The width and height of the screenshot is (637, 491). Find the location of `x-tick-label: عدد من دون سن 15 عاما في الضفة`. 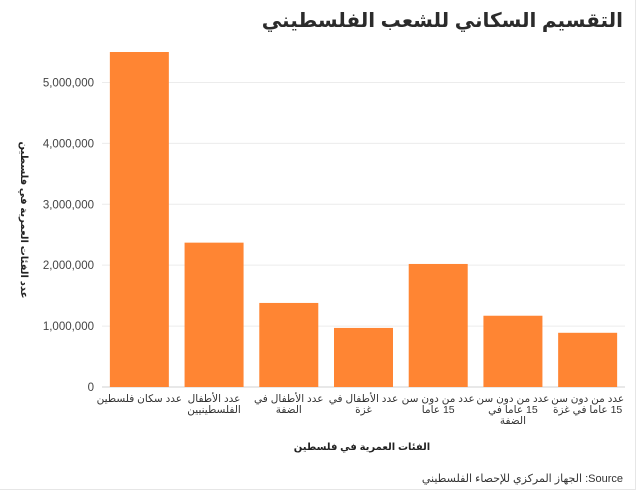

x-tick-label: عدد من دون سن 15 عاما في الضفة is located at coordinates (512, 410).